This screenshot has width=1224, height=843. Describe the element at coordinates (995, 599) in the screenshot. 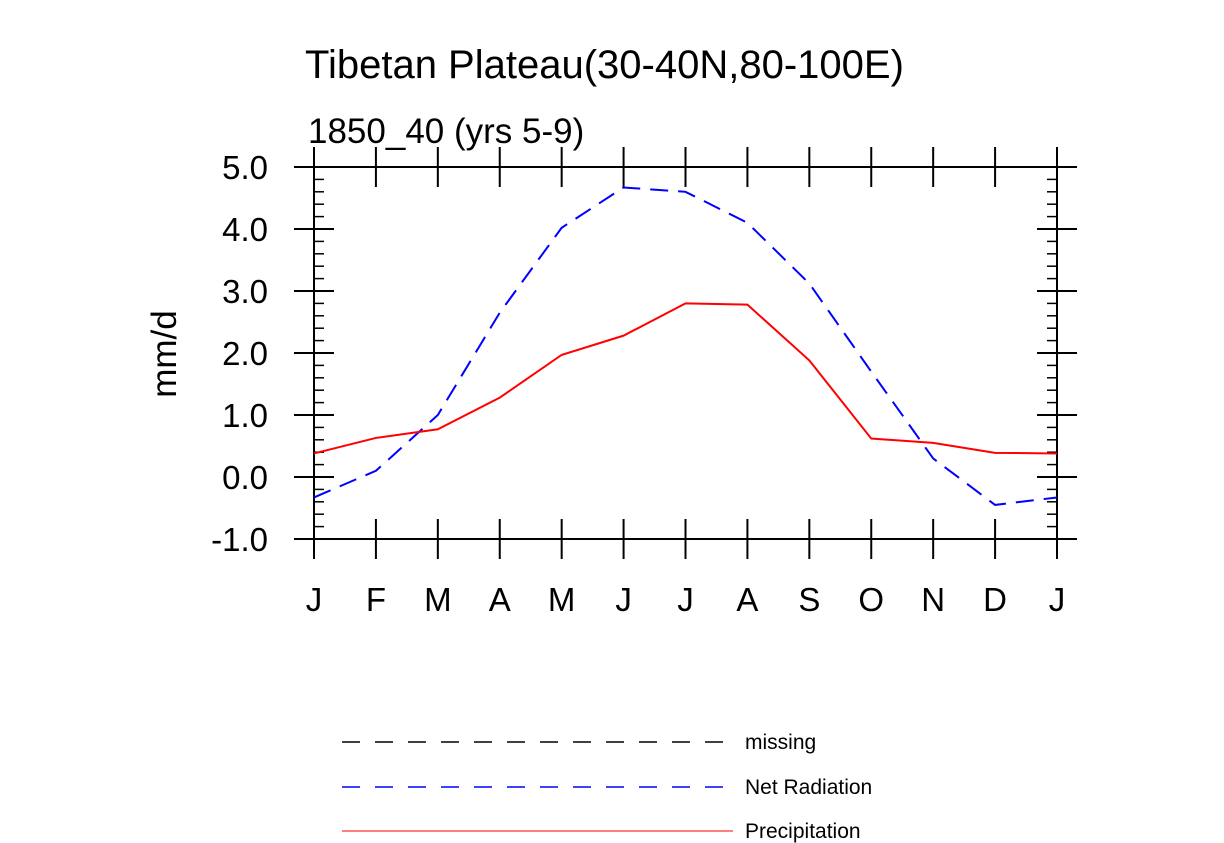

I see `x-tick-label: D` at that location.